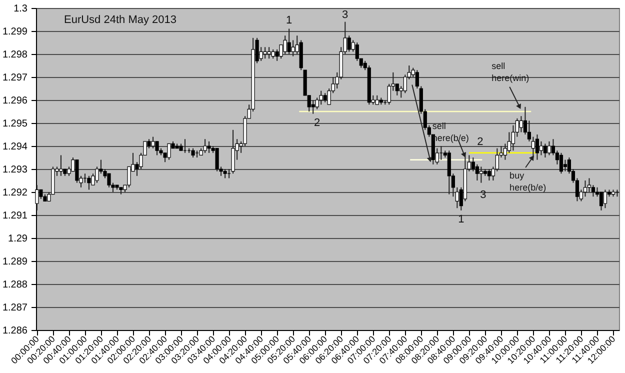  I want to click on y-tick-label: 1.299, so click(15, 32).